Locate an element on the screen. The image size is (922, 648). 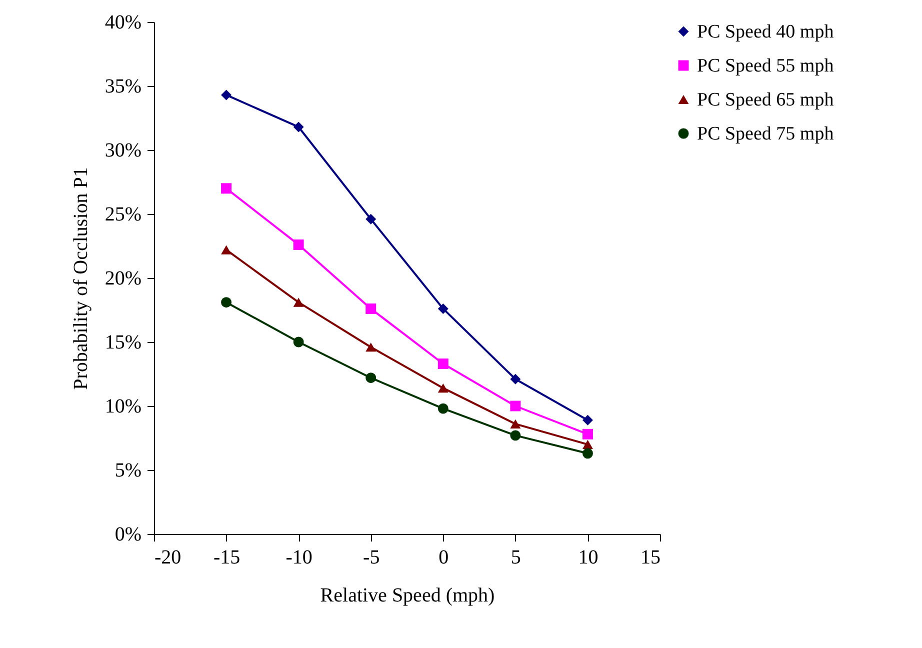
y-tick-label: 5% is located at coordinates (128, 471).